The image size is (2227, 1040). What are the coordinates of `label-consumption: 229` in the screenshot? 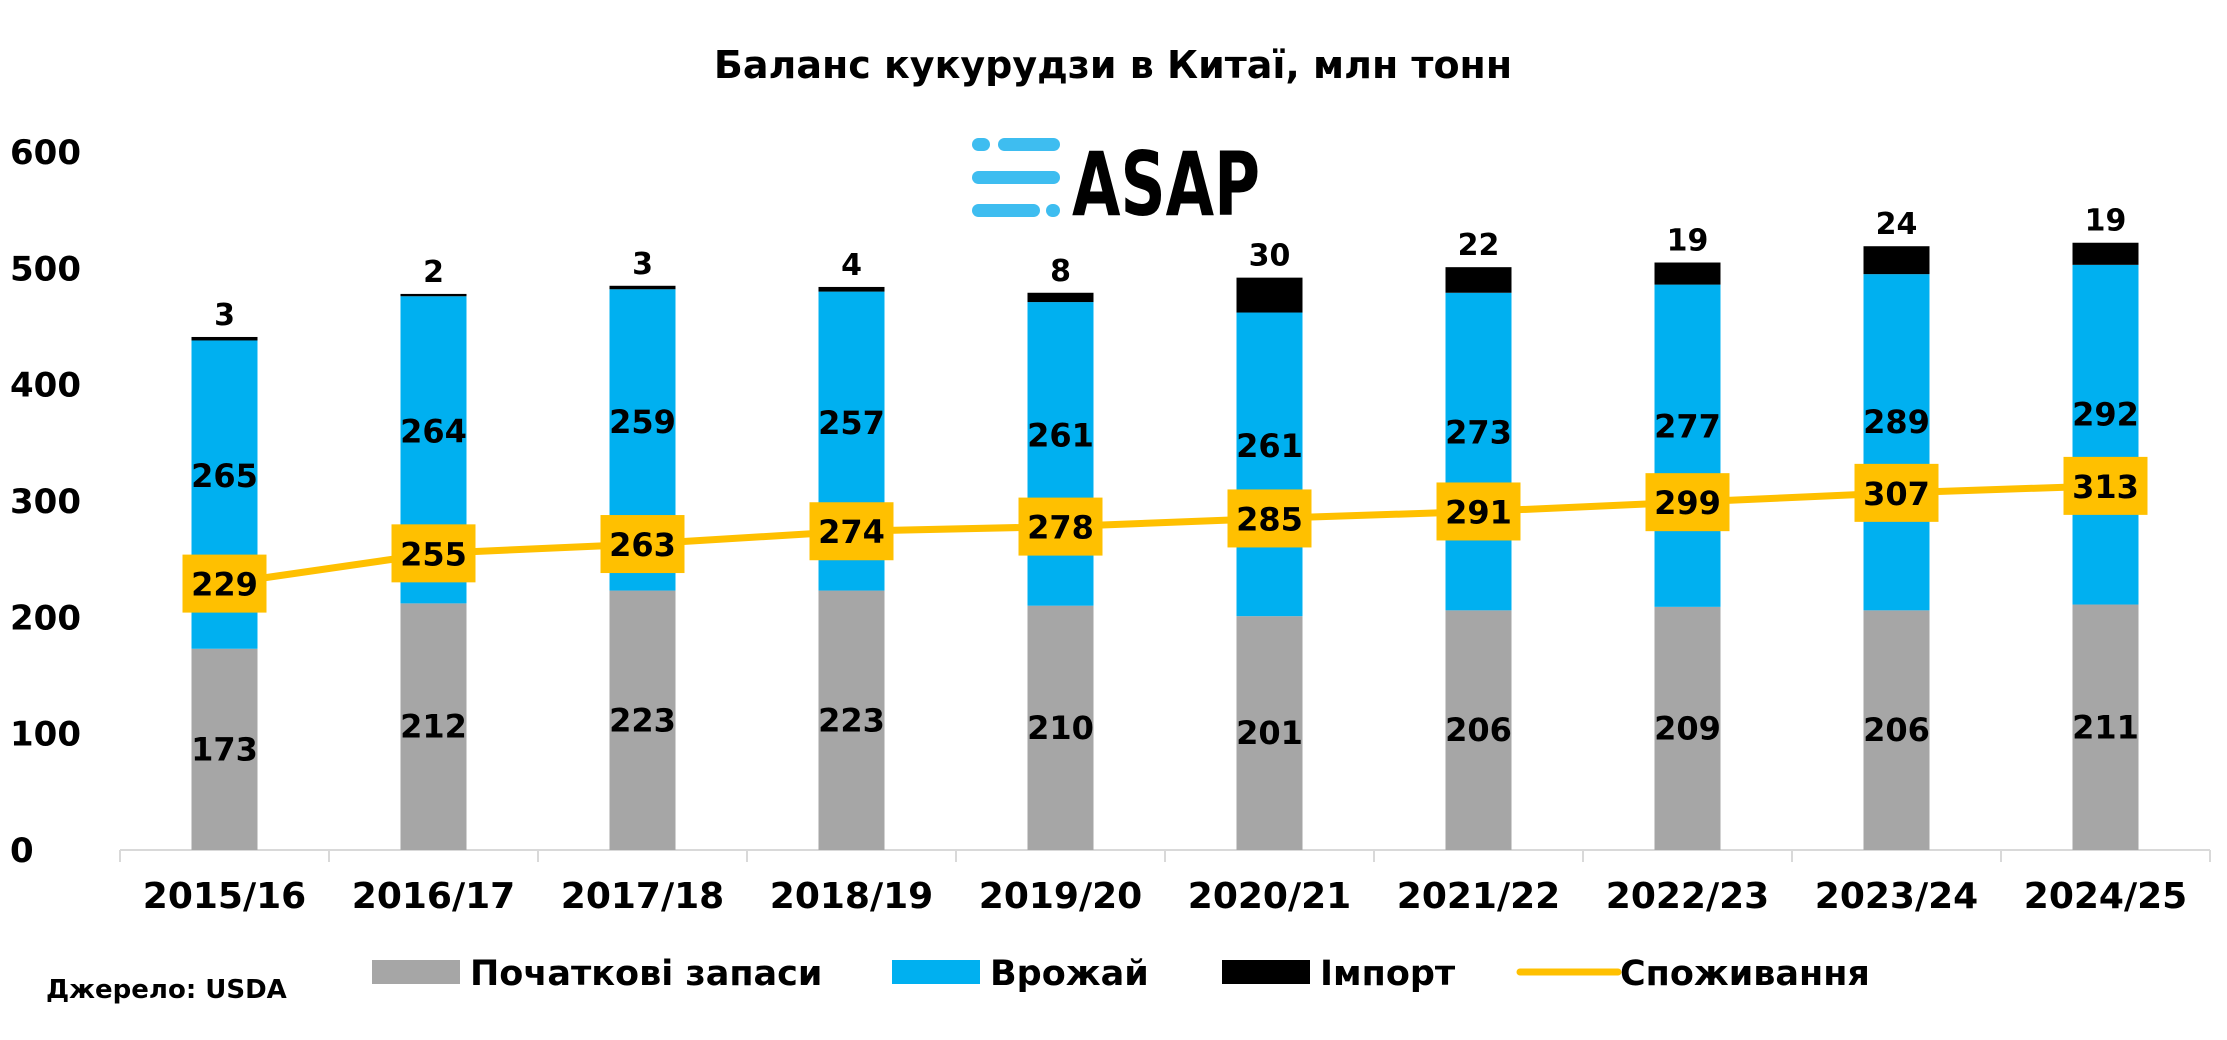 It's located at (224, 585).